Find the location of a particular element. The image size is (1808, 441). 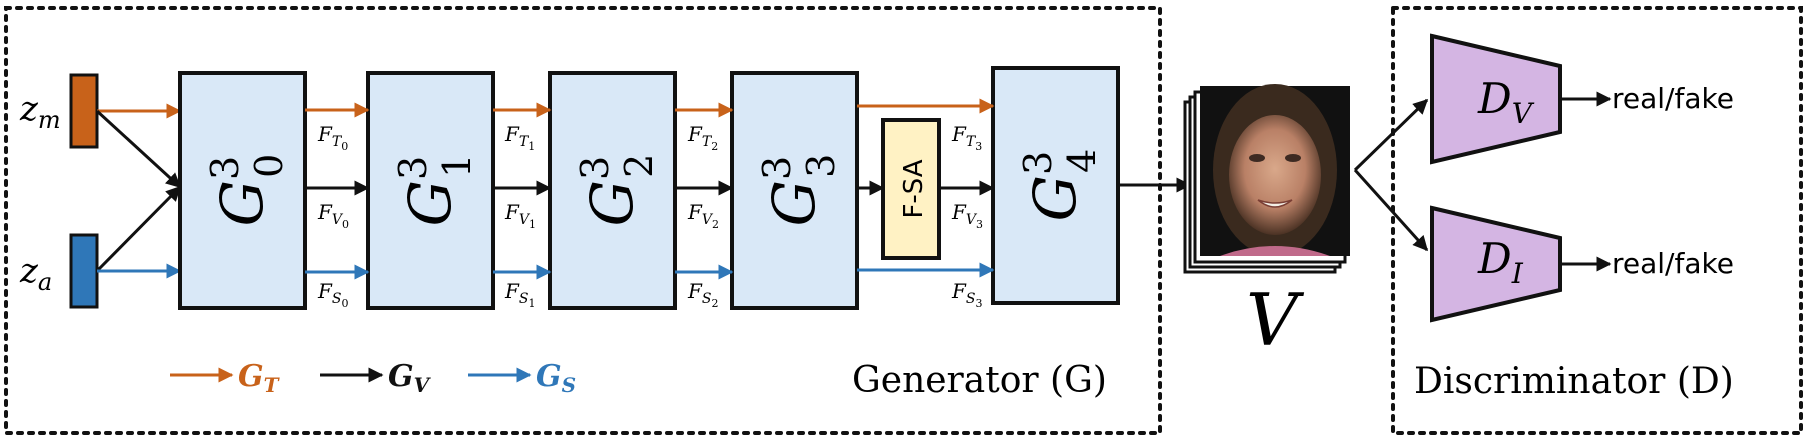

generator-label: Generator (G) is located at coordinates (979, 380).